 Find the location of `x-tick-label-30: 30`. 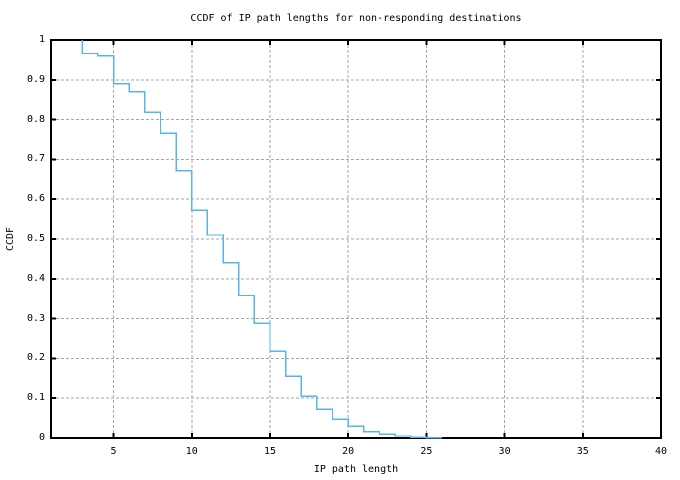

x-tick-label-30: 30 is located at coordinates (504, 451).